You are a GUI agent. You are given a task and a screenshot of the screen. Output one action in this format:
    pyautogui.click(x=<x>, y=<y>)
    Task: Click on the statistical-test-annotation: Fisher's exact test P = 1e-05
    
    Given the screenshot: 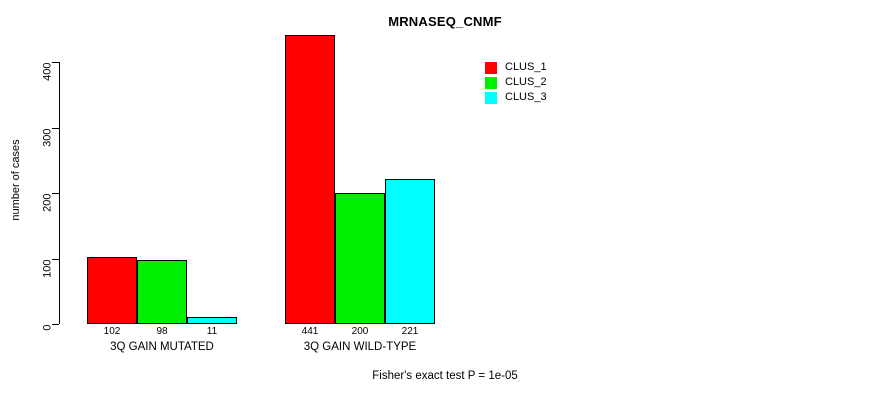 What is the action you would take?
    pyautogui.click(x=445, y=376)
    